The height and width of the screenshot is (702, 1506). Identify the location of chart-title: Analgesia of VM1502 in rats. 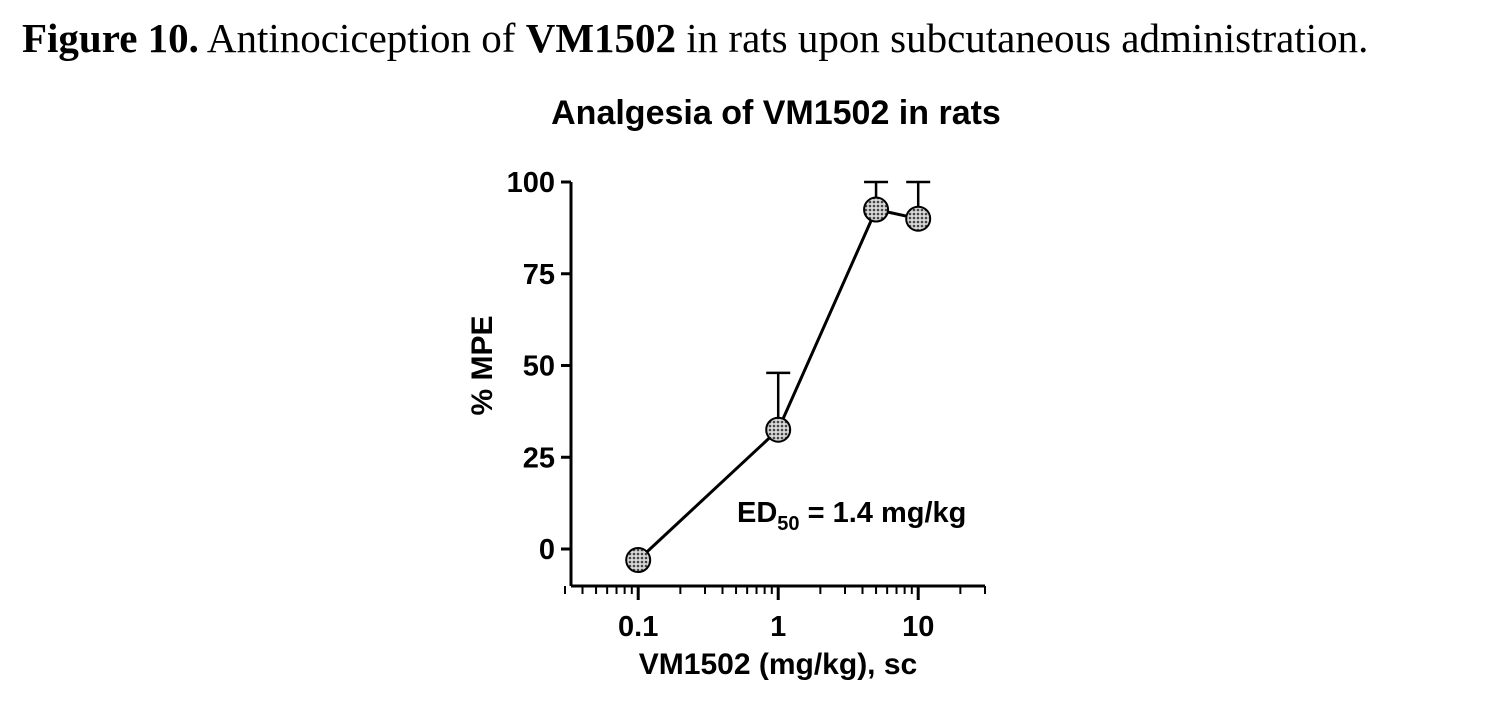
(776, 113).